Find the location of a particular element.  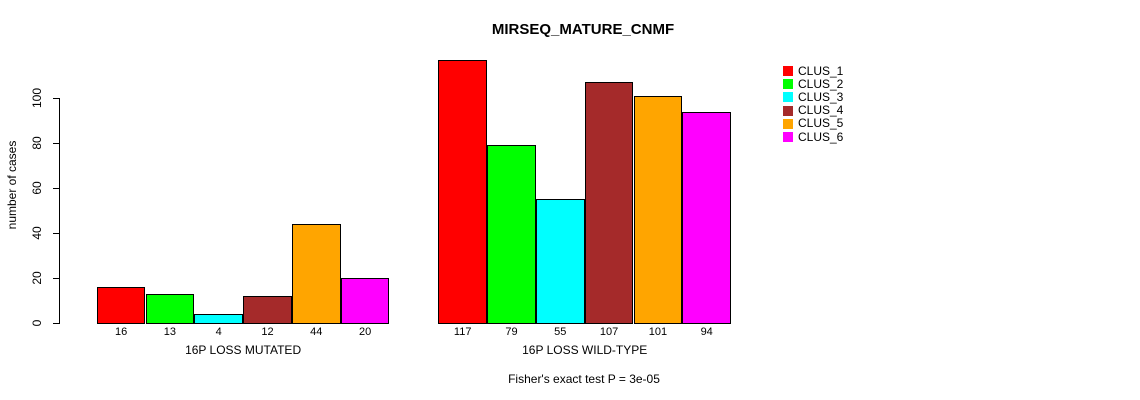

y-tick-label: 20 is located at coordinates (37, 278).